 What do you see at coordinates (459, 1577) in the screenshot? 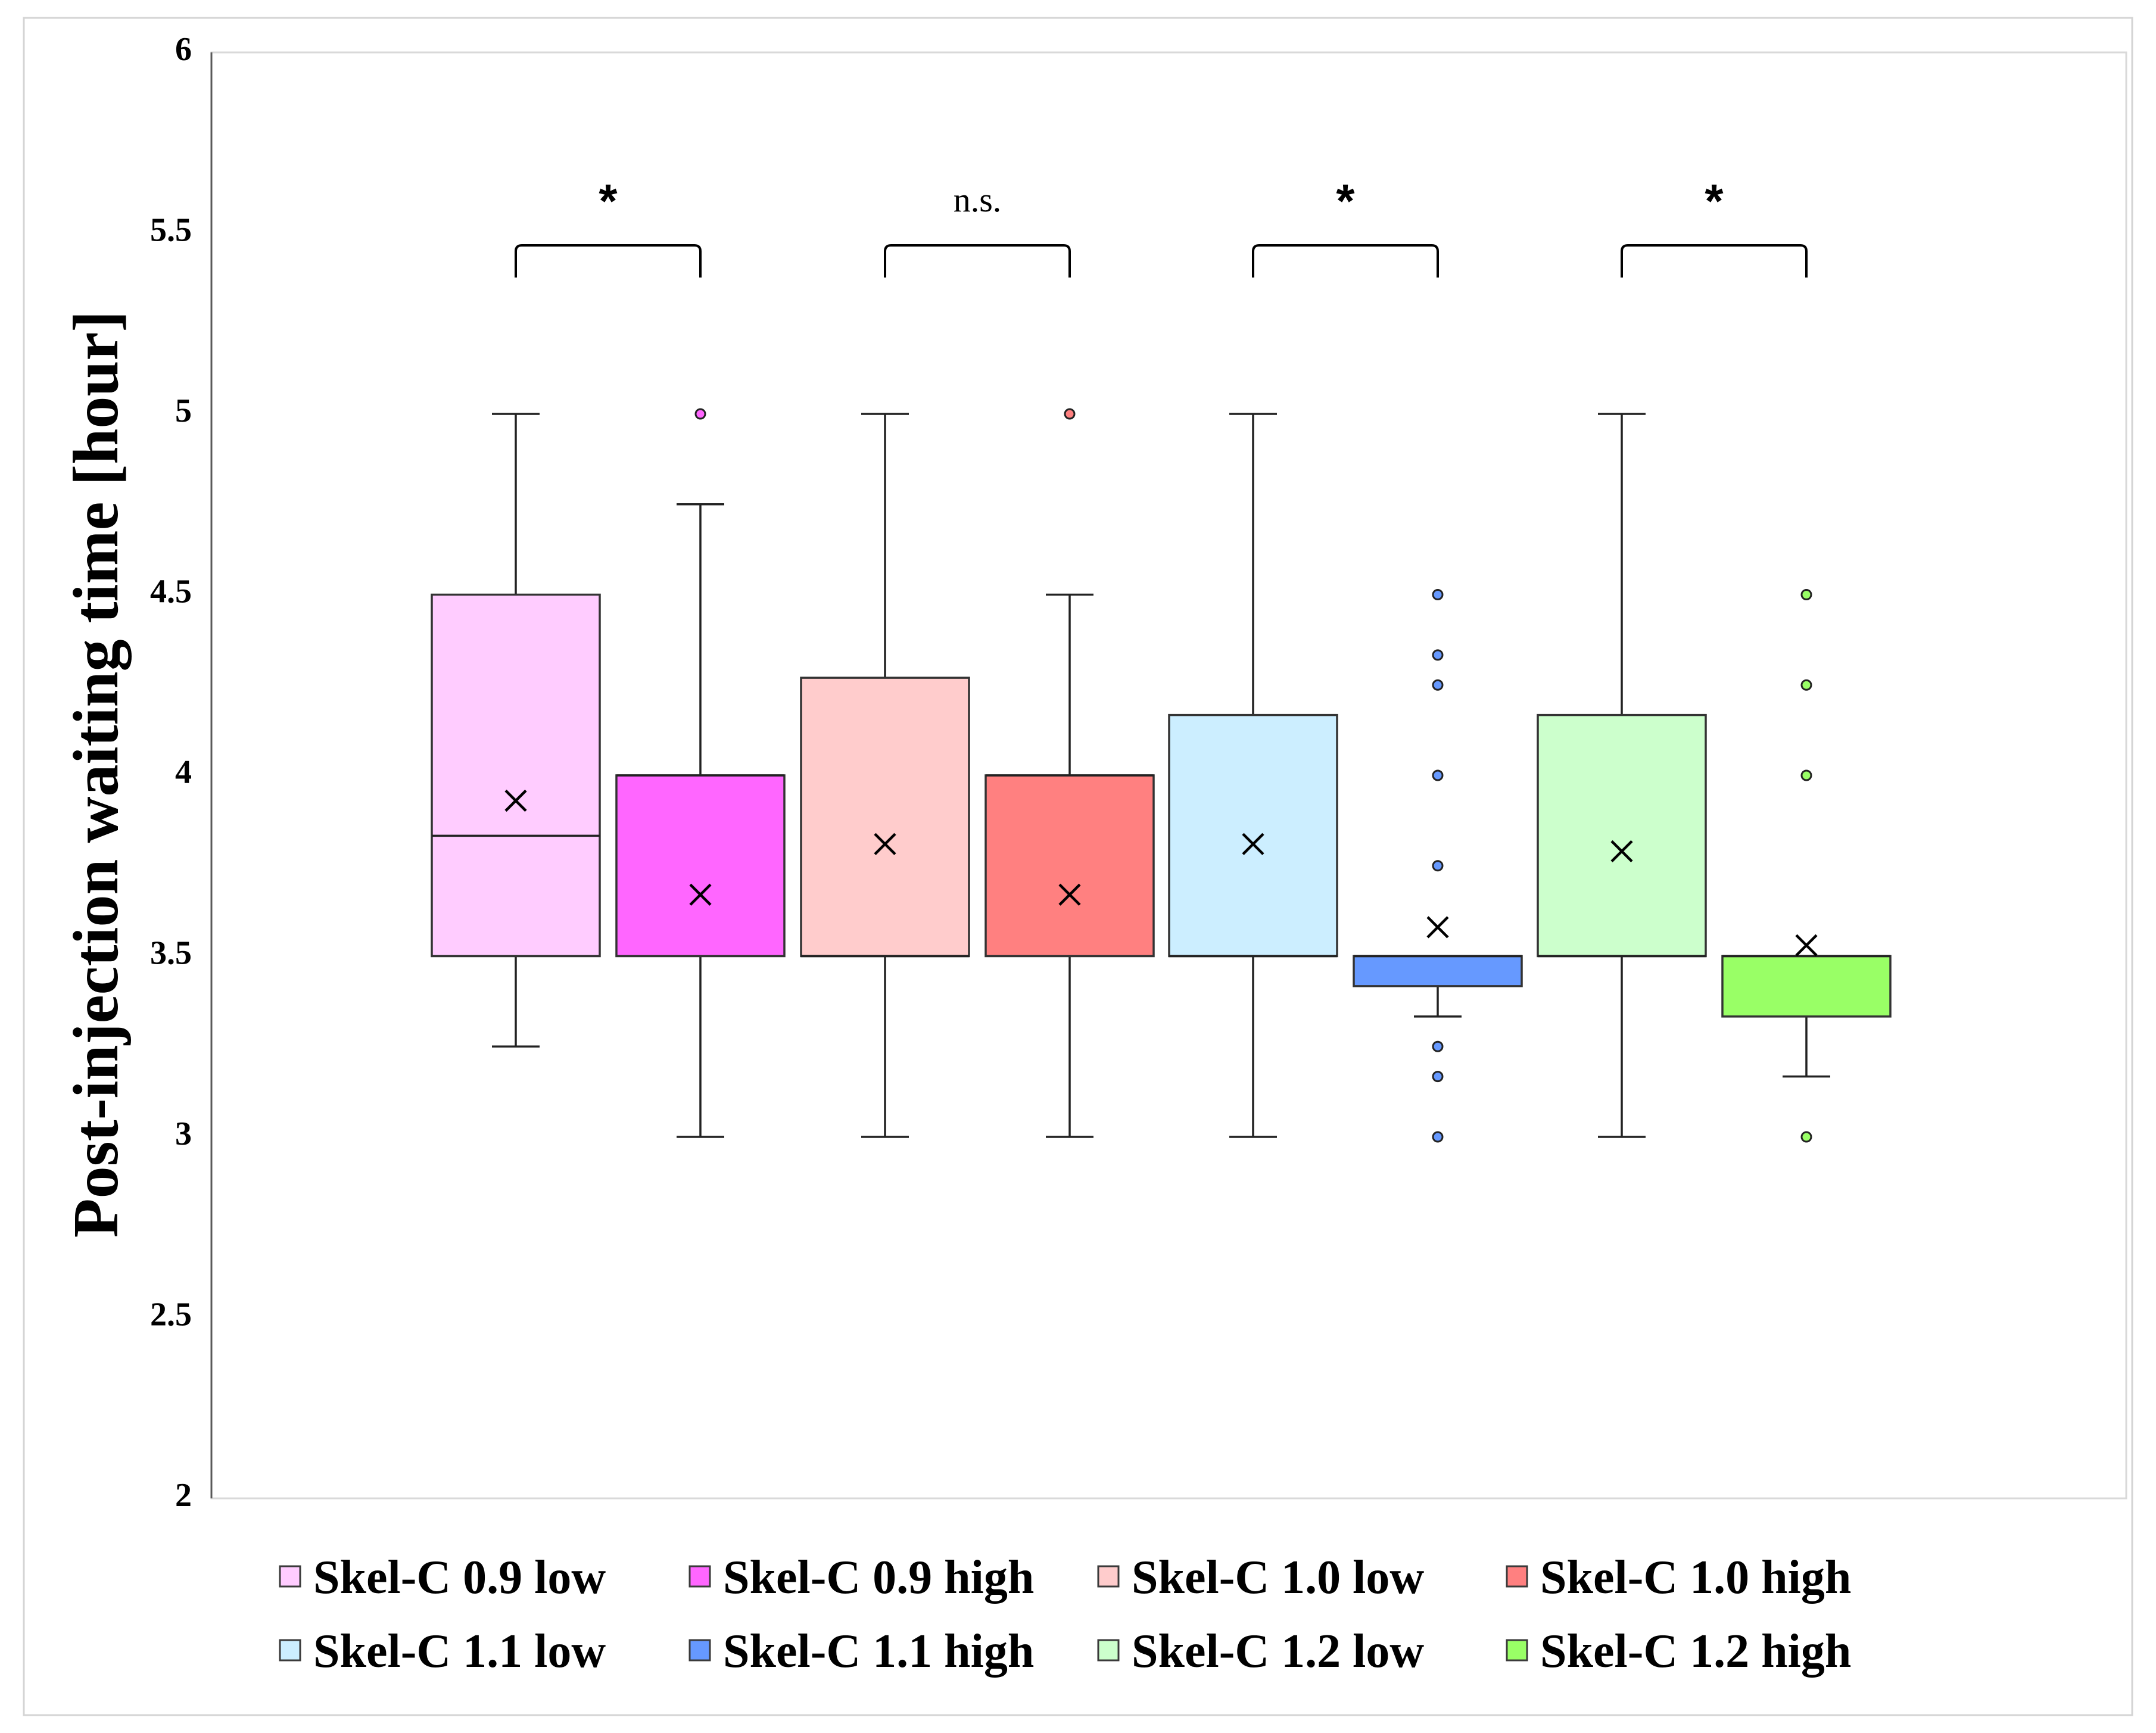
I see `legend-label: Skel-C 0.9 low` at bounding box center [459, 1577].